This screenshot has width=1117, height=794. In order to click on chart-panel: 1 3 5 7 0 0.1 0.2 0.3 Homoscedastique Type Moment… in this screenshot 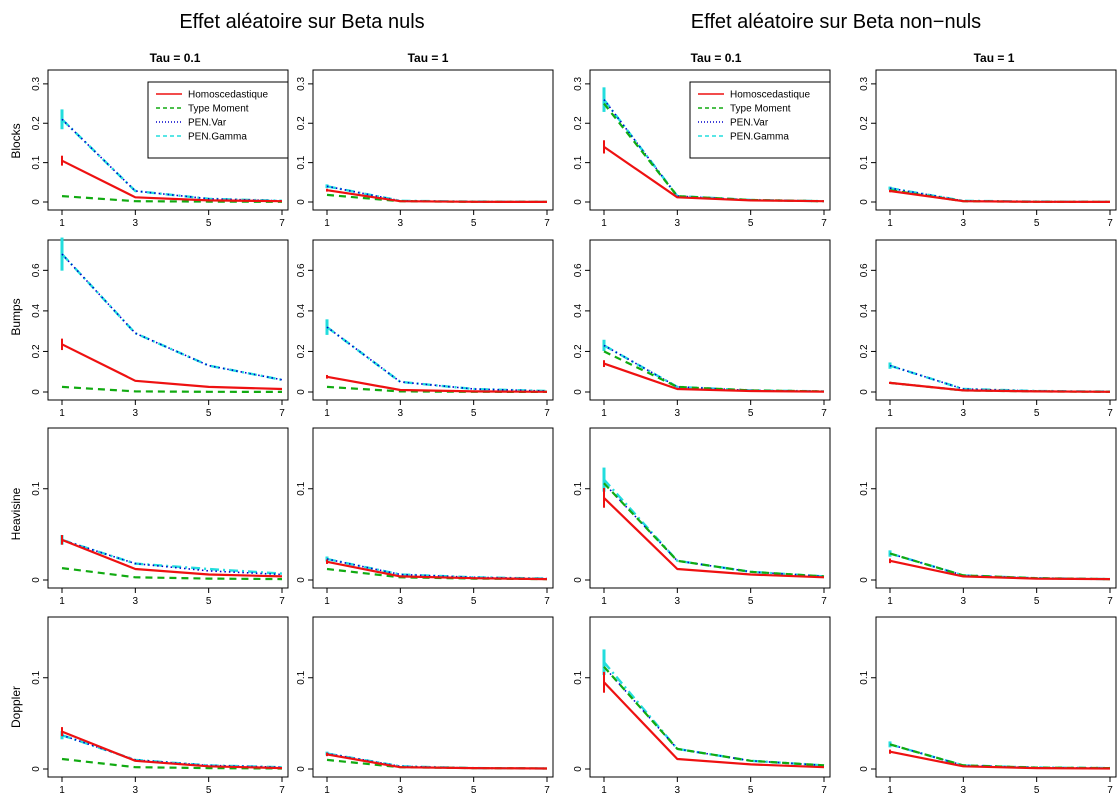, I will do `click(702, 149)`.